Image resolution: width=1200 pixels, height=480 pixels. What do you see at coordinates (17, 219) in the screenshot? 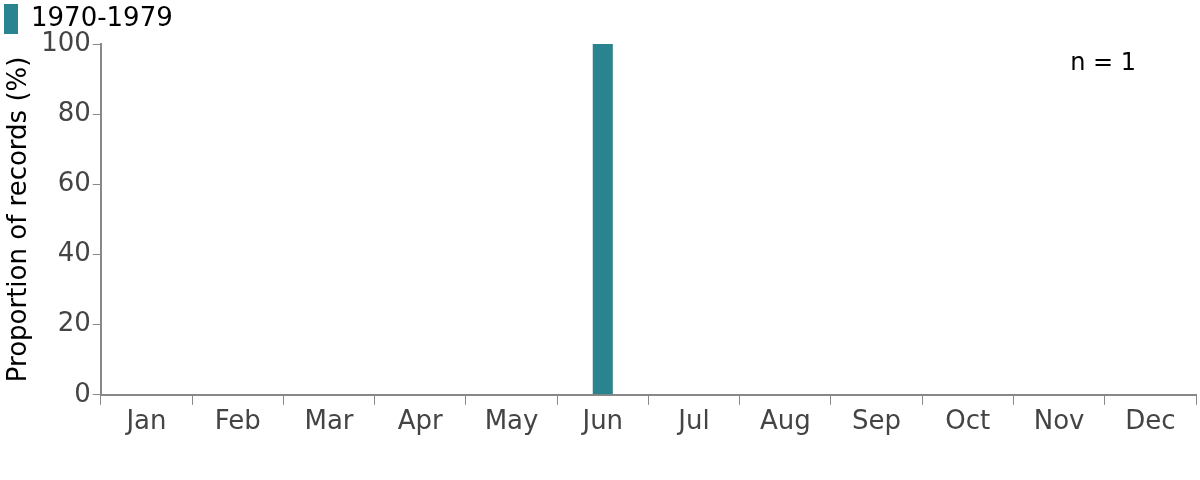
I see `y-axis-title: Proportion of records (%)` at bounding box center [17, 219].